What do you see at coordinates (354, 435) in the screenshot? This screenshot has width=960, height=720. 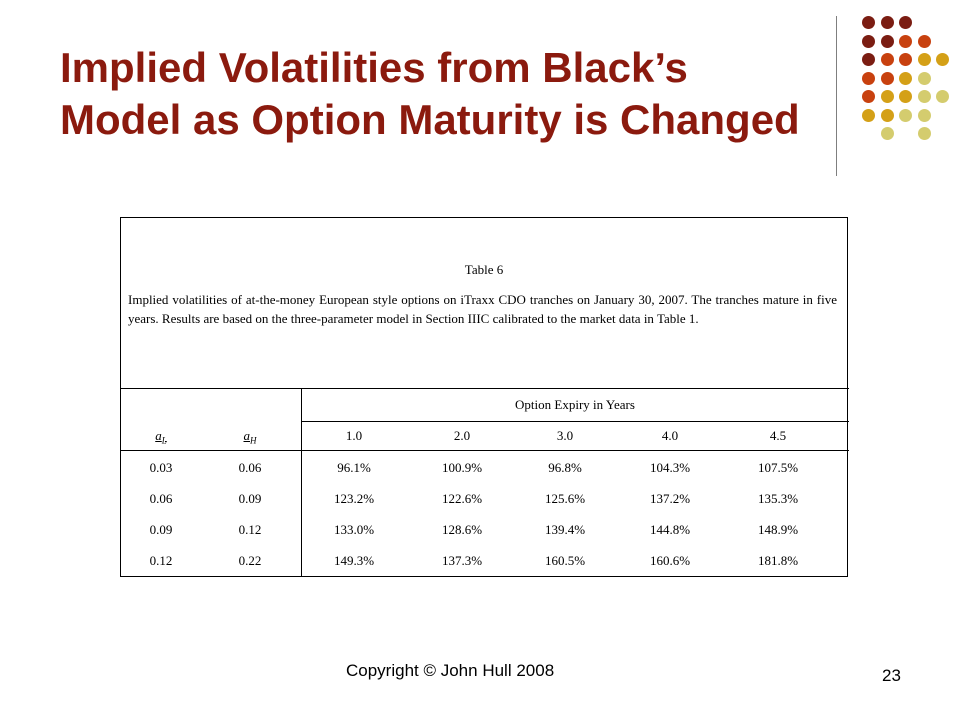 I see `column-header-expiry: 1.0` at bounding box center [354, 435].